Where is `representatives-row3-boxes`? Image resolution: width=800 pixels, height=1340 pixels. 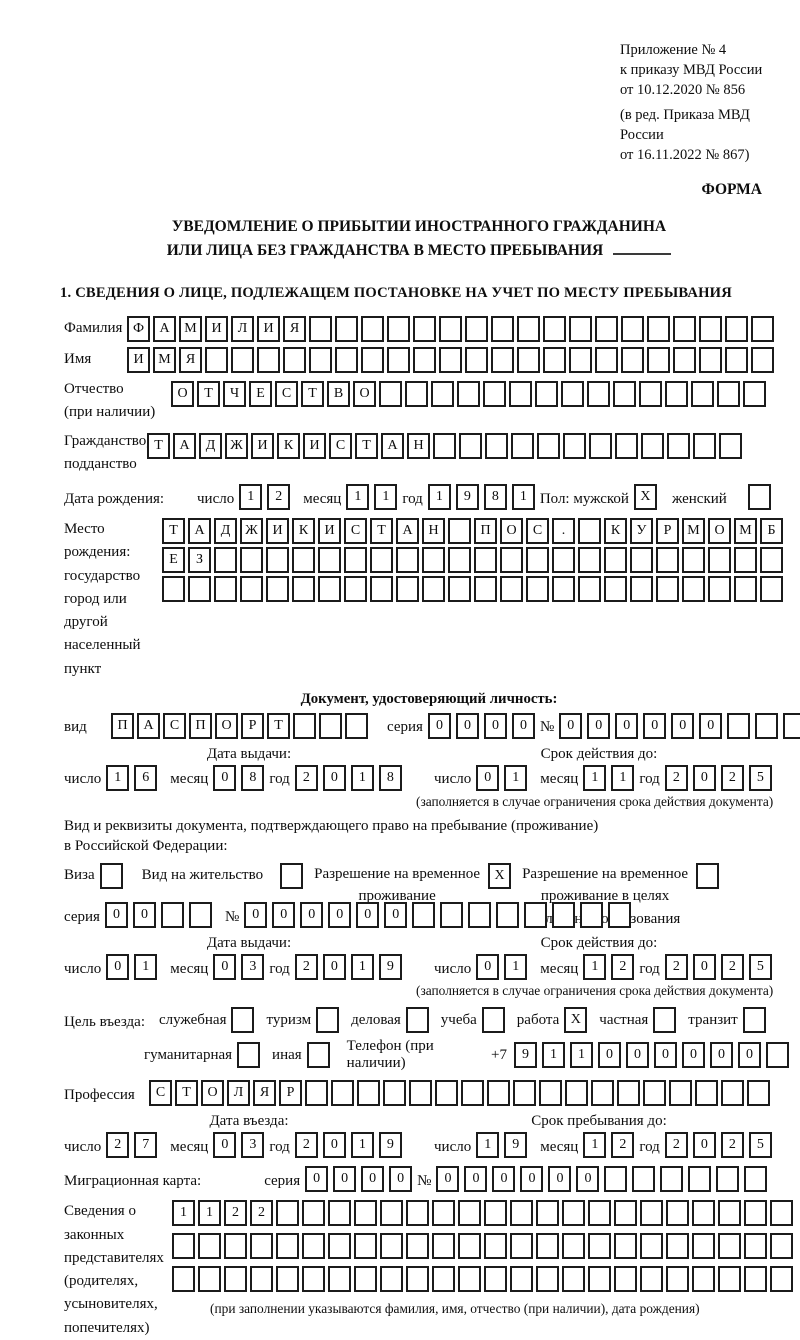
representatives-row3-boxes is located at coordinates (484, 1279).